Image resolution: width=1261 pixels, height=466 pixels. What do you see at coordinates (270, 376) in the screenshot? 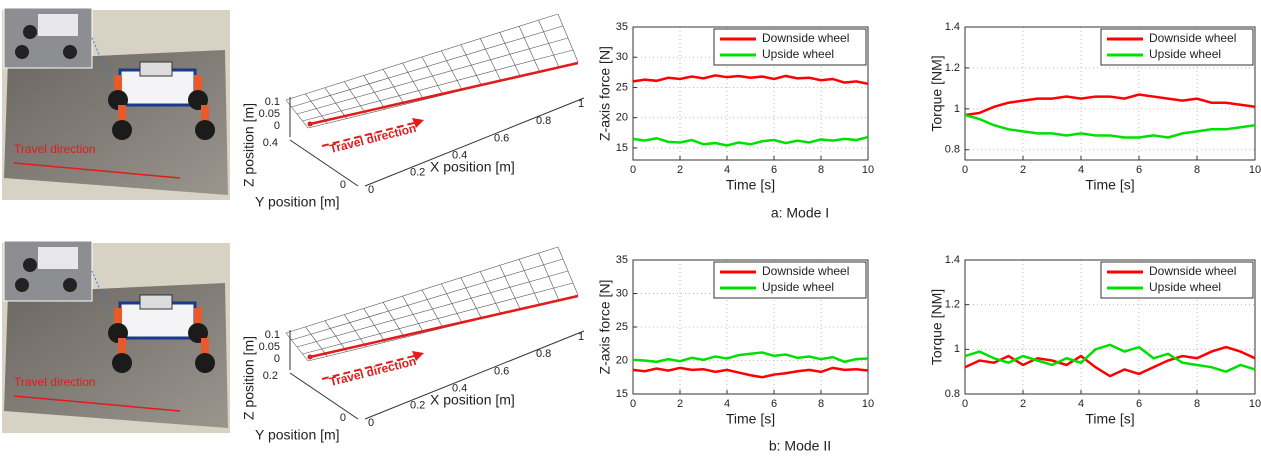
I see `y-tick-label: 0.2` at bounding box center [270, 376].